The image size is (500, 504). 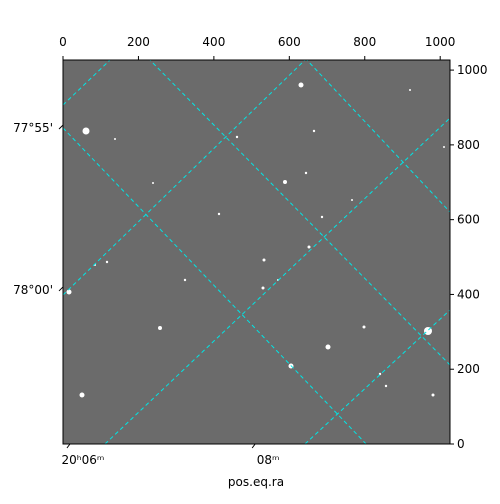 What do you see at coordinates (213, 42) in the screenshot?
I see `x-tick-label: 400` at bounding box center [213, 42].